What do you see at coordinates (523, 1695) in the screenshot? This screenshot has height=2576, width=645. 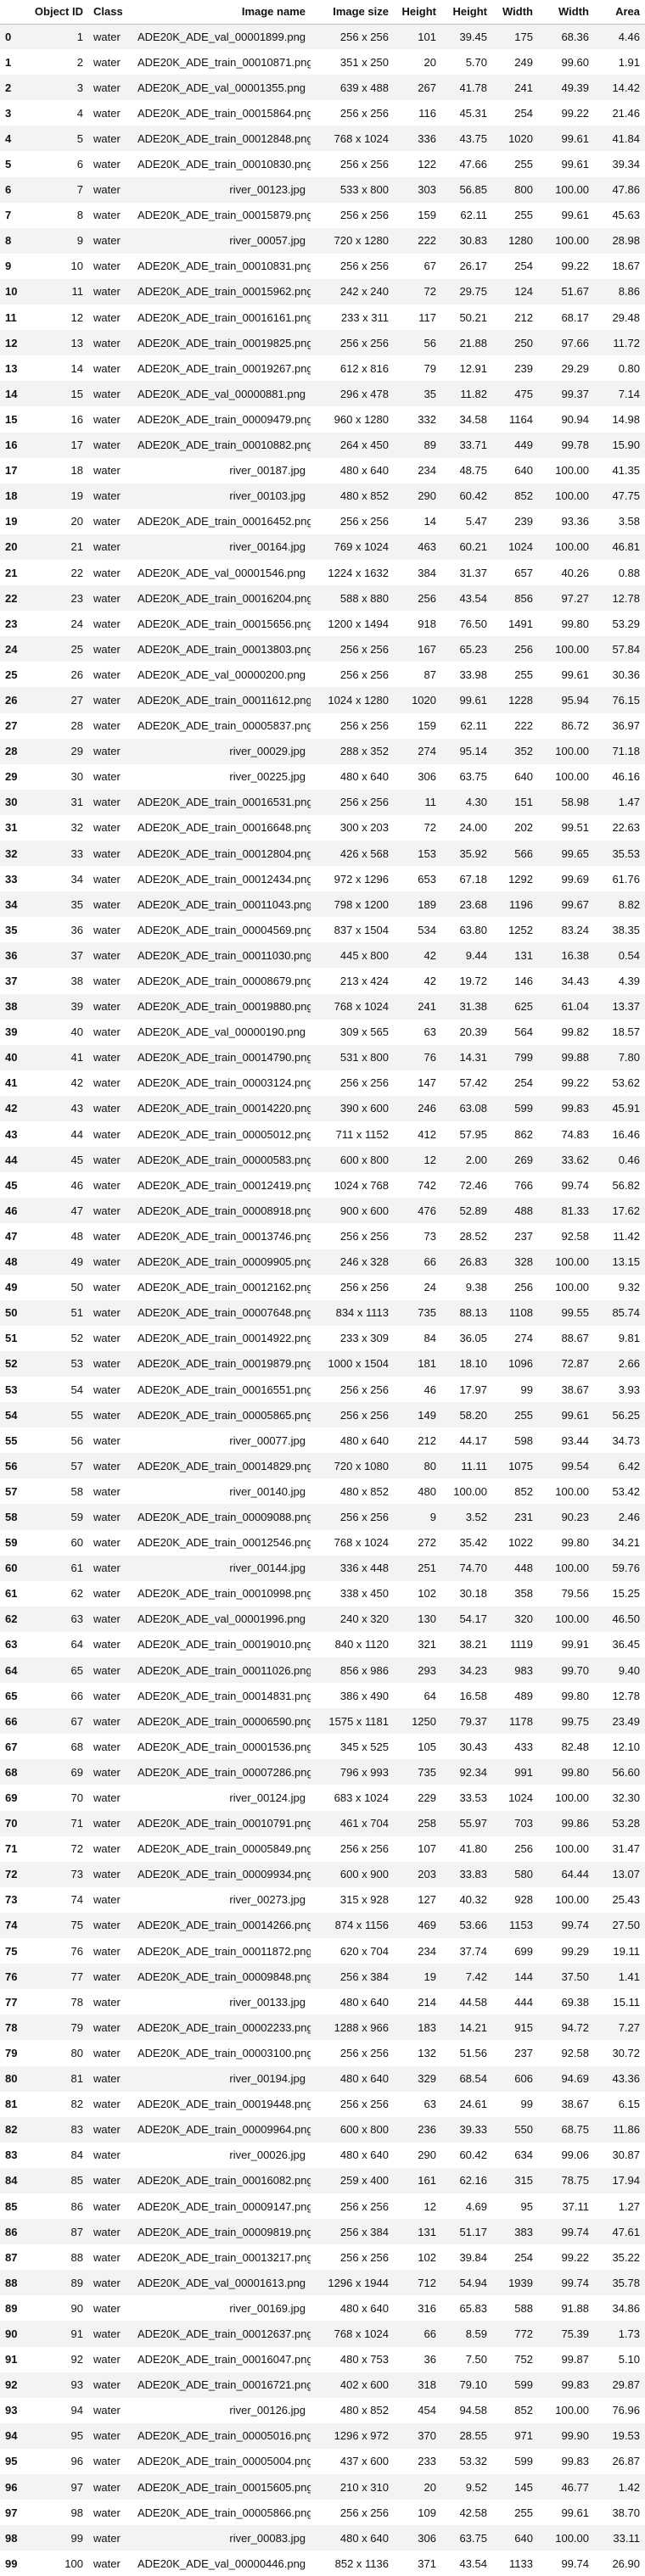 I see `width-px-cell: 489` at bounding box center [523, 1695].